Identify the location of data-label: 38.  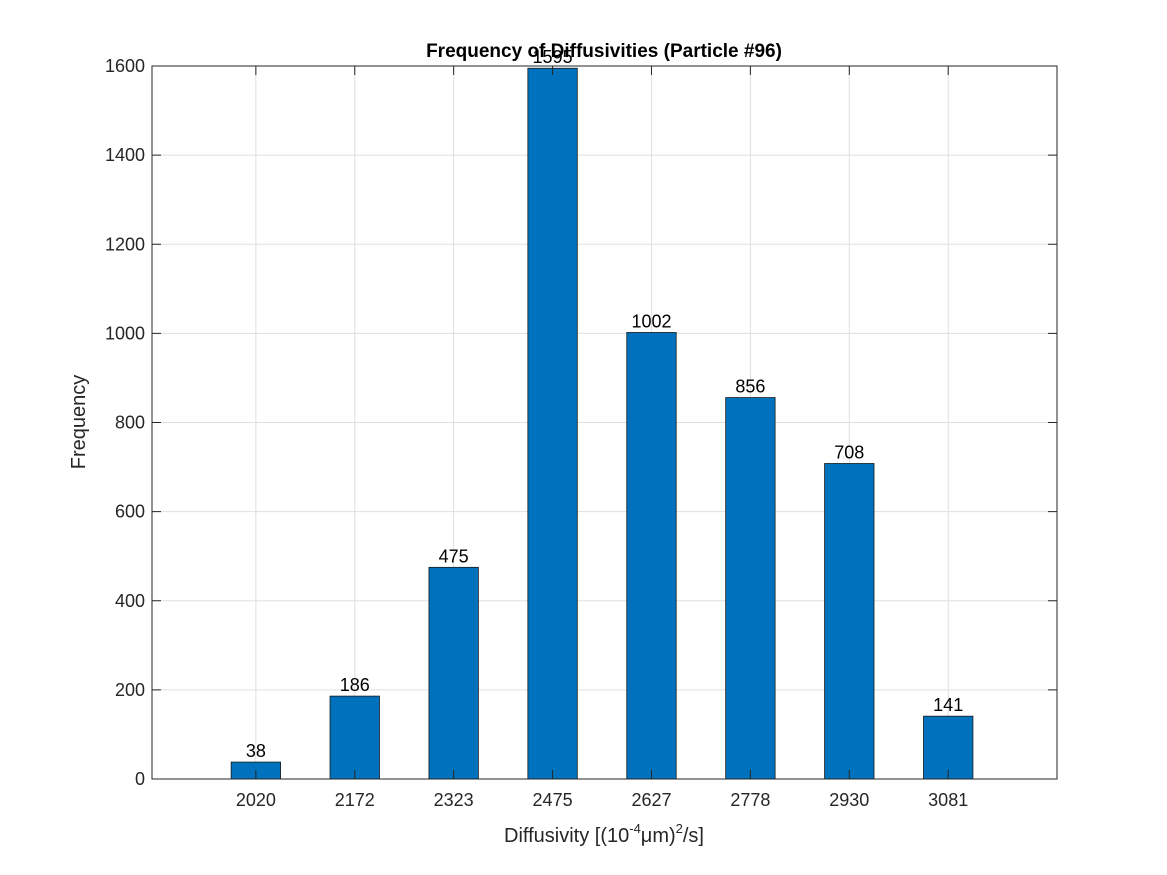
(256, 751).